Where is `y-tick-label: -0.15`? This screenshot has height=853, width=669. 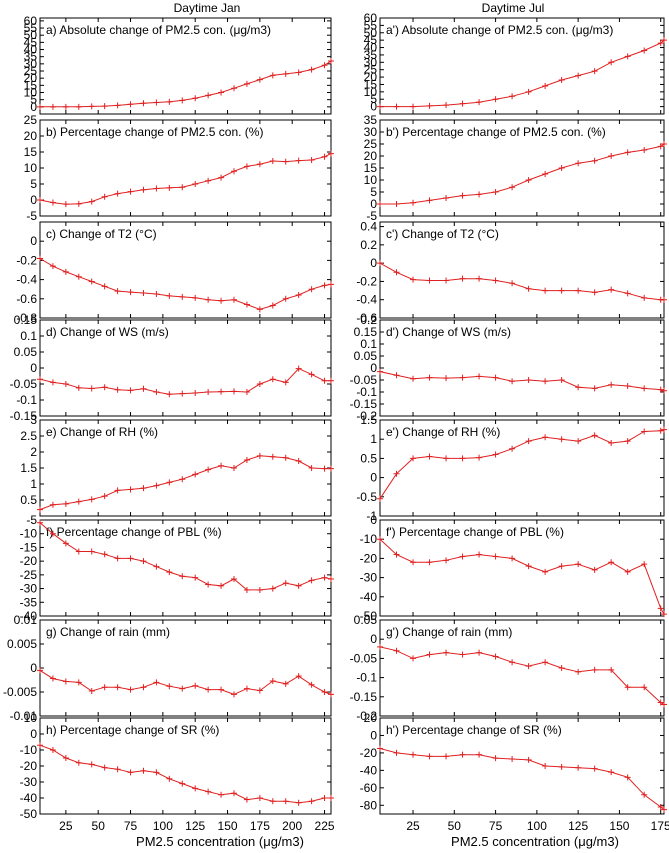
y-tick-label: -0.15 is located at coordinates (364, 697).